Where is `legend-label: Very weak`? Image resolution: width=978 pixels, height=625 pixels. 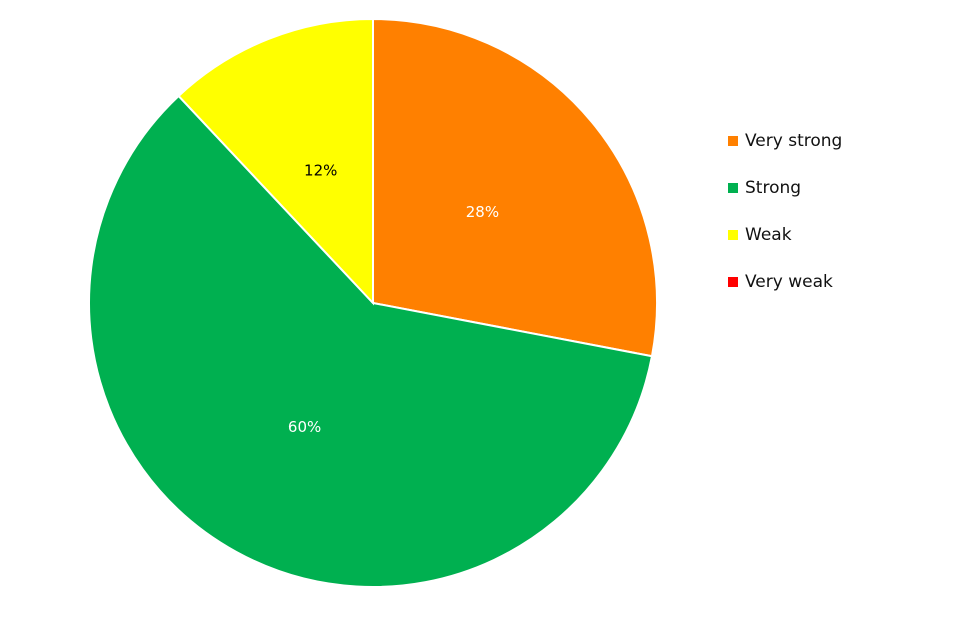 legend-label: Very weak is located at coordinates (789, 282).